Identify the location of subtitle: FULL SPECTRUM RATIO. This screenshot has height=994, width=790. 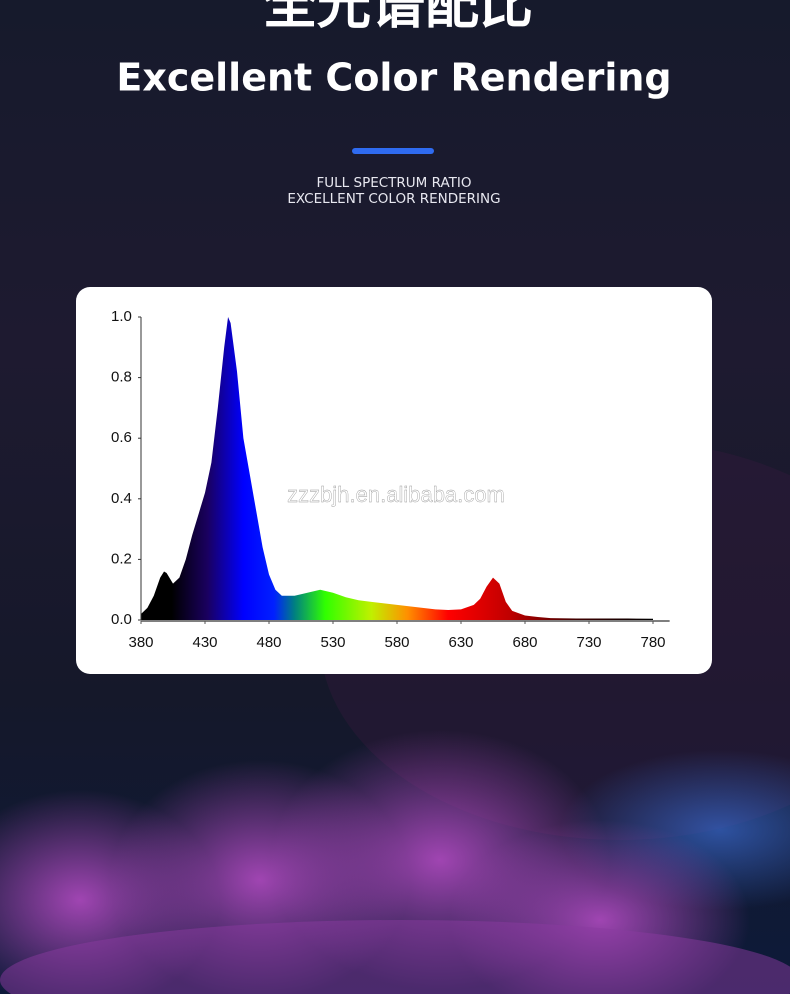
(394, 183).